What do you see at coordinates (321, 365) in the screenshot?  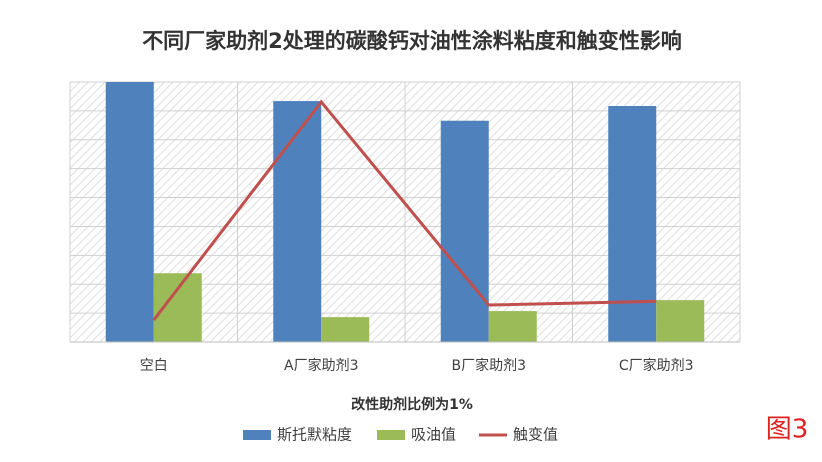 I see `x-tick-label: A厂家助剂3` at bounding box center [321, 365].